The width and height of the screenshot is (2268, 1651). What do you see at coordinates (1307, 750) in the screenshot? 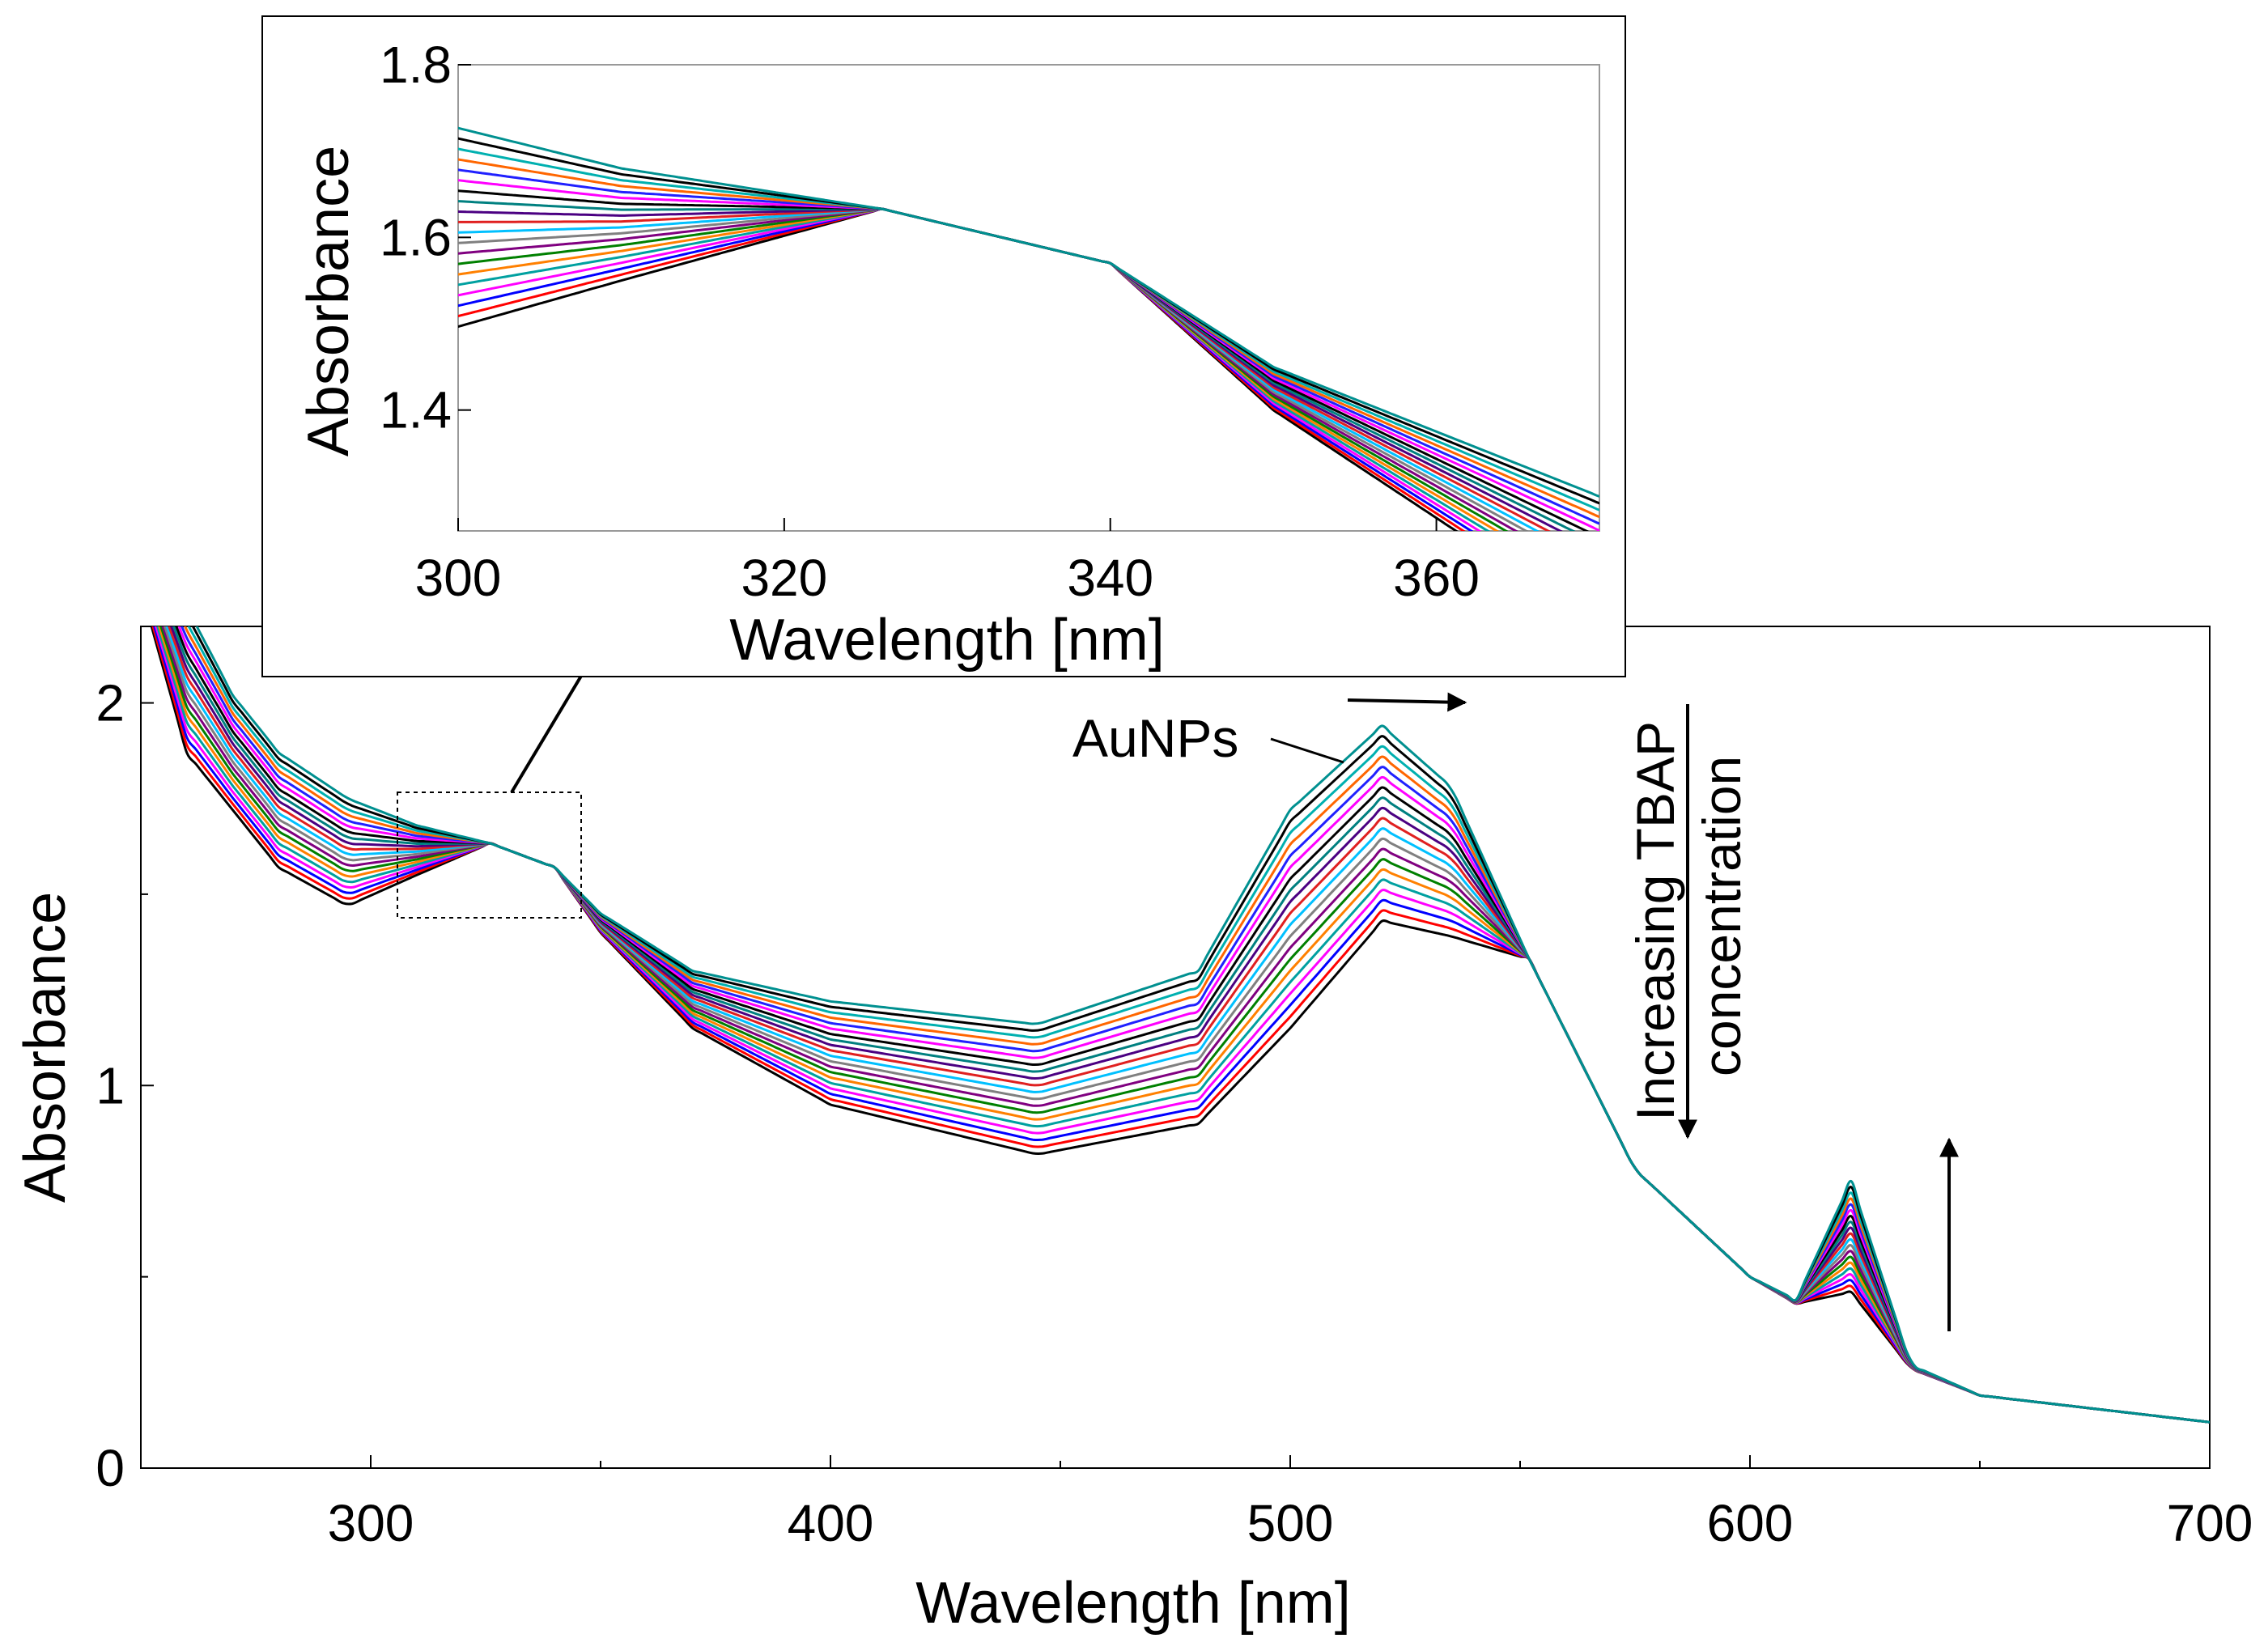
I see `aunps-leader-line` at bounding box center [1307, 750].